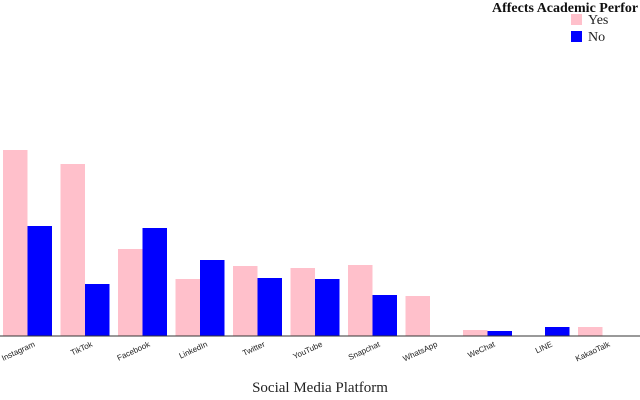  What do you see at coordinates (18, 351) in the screenshot?
I see `x-tick-label: Instagram` at bounding box center [18, 351].